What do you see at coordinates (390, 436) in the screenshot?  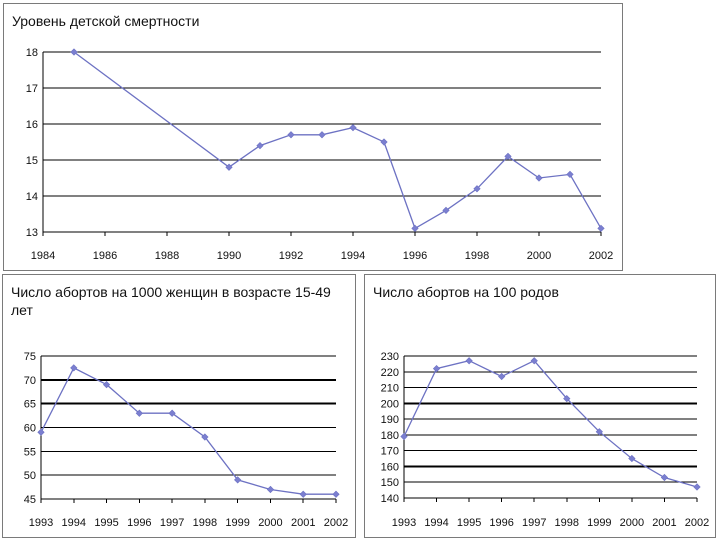 I see `y-tick-label: 180` at bounding box center [390, 436].